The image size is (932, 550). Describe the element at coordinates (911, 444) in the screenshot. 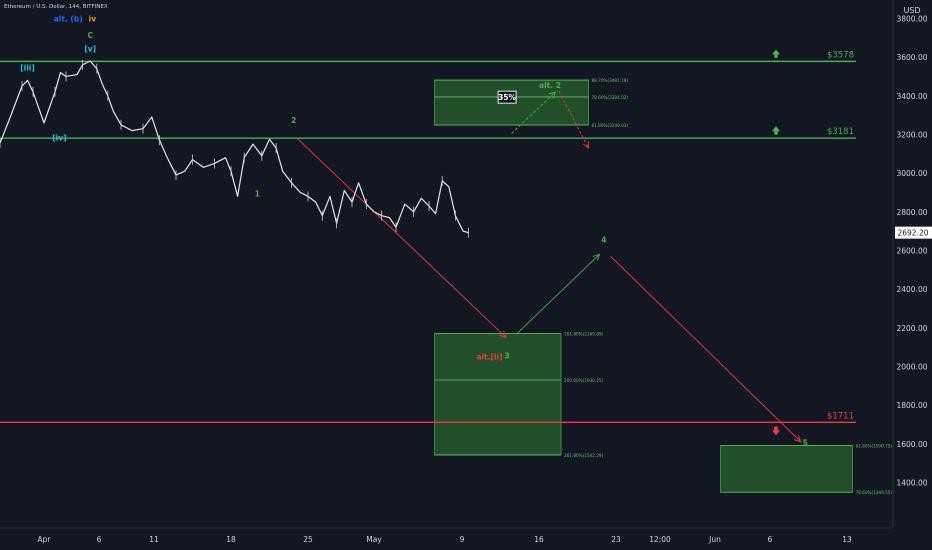

I see `y-tick-label: 1600.00` at that location.